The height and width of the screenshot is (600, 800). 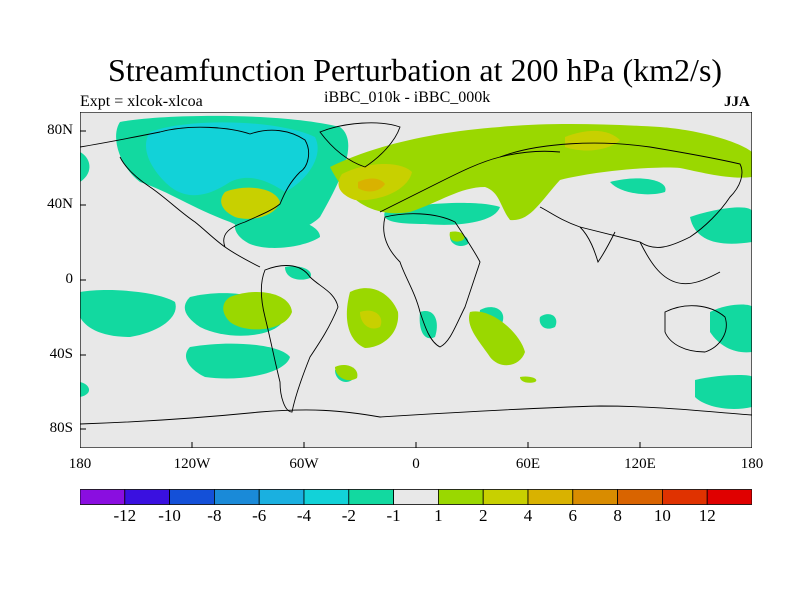 What do you see at coordinates (548, 321) in the screenshot?
I see `region-indian-ocean-negative` at bounding box center [548, 321].